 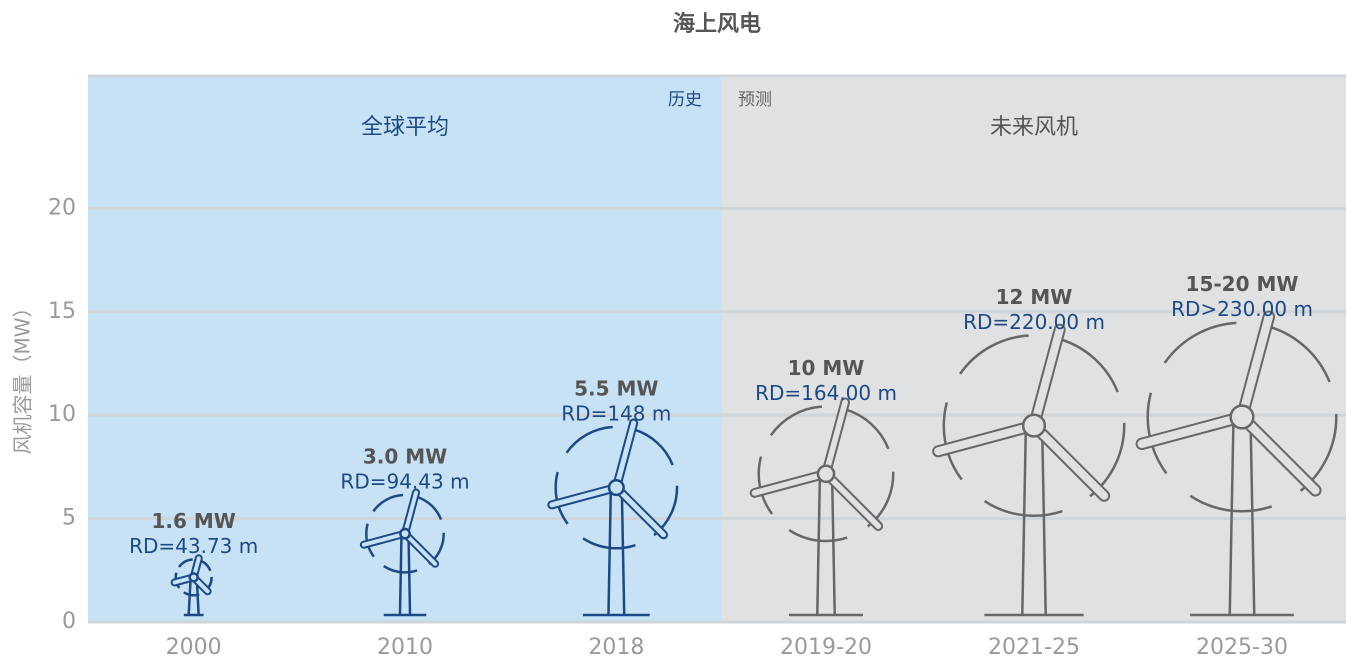 What do you see at coordinates (1242, 309) in the screenshot?
I see `rotor-diameter-label: RD>230.00 m` at bounding box center [1242, 309].